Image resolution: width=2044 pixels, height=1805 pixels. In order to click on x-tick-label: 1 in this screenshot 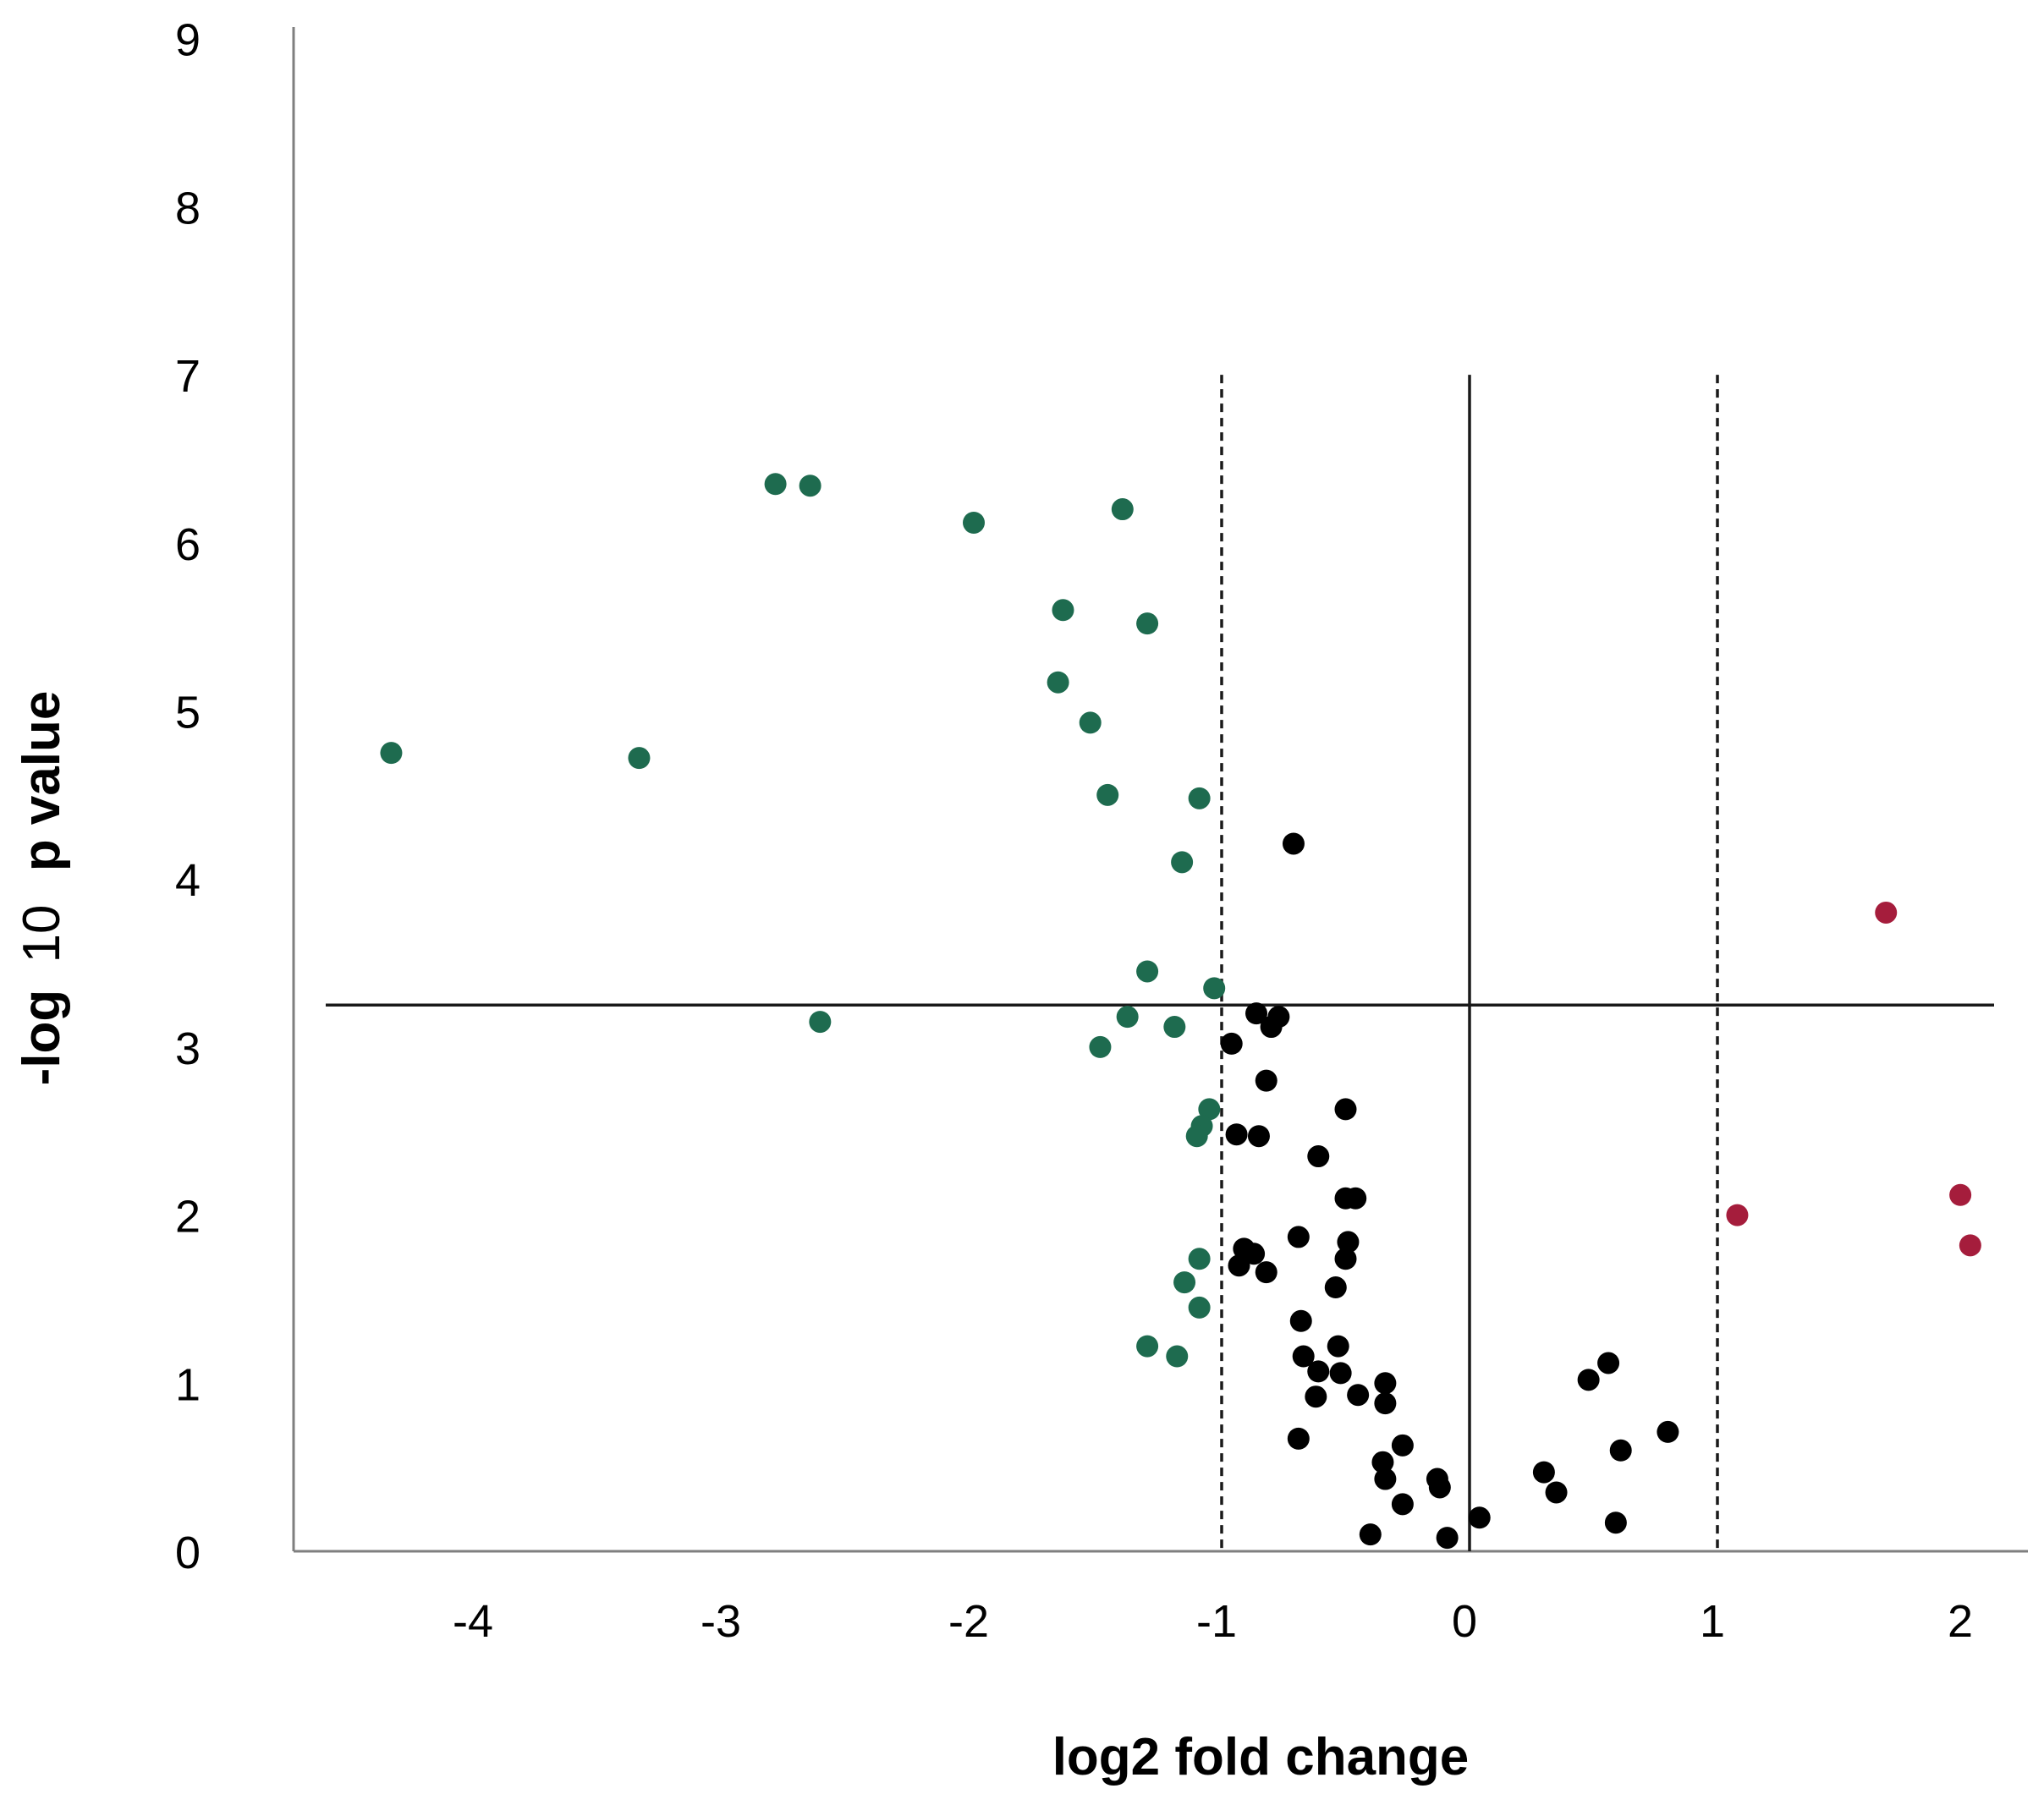, I will do `click(1712, 1621)`.